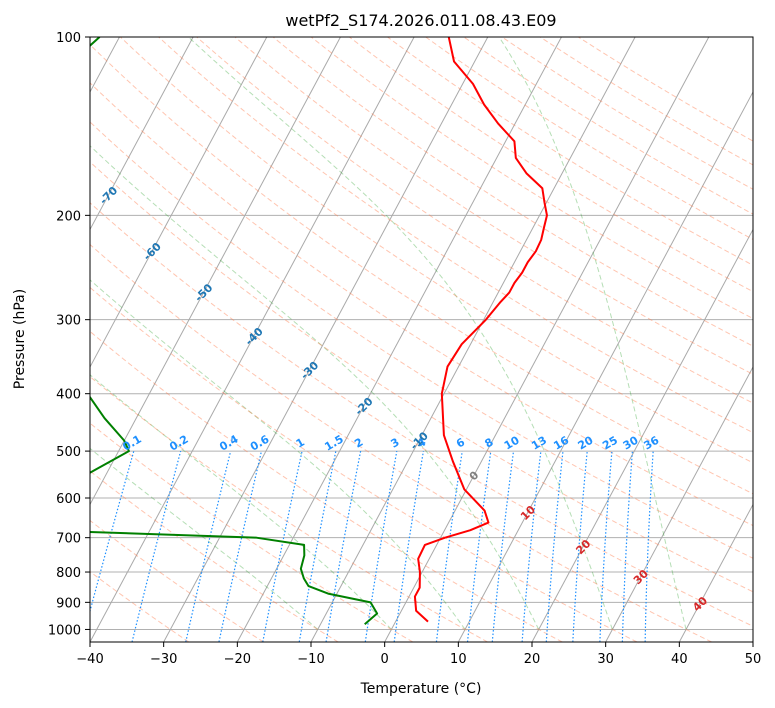 Image resolution: width=775 pixels, height=708 pixels. Describe the element at coordinates (420, 21) in the screenshot. I see `chart-title: wetPf2_S174.2026.011.08.43.E09` at that location.